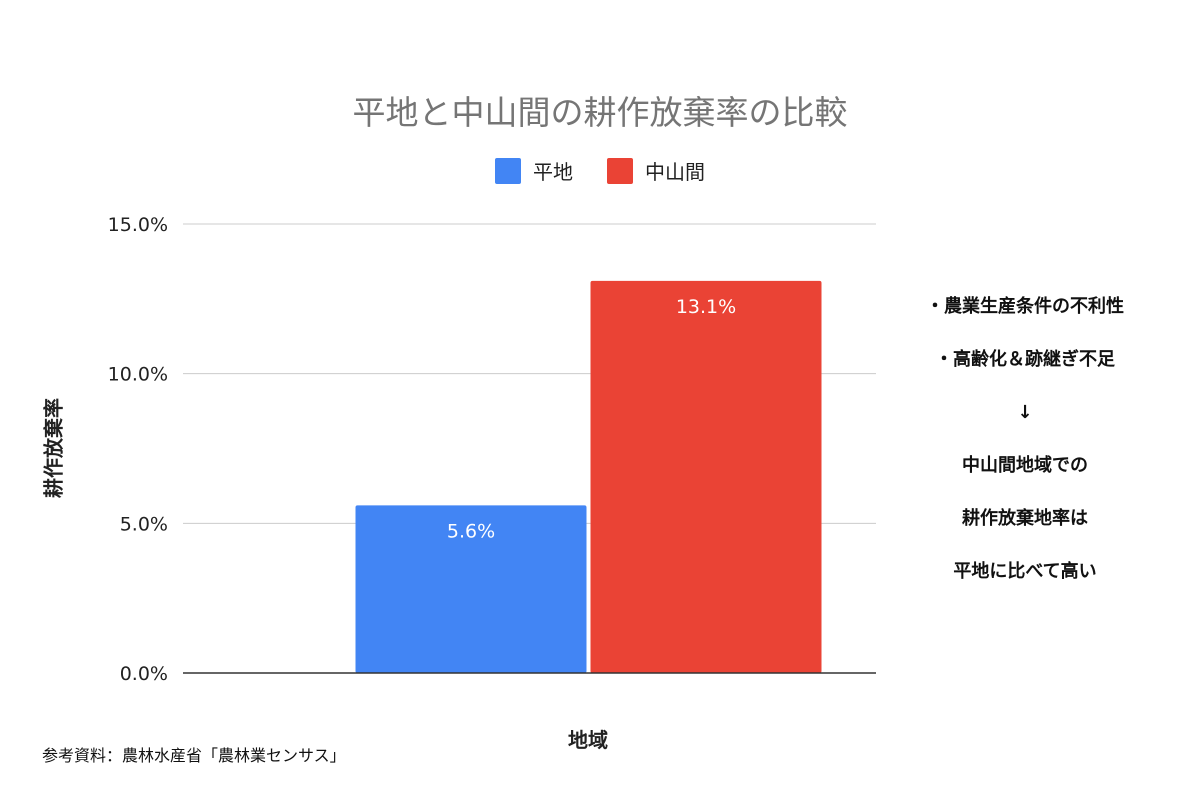  Describe the element at coordinates (620, 170) in the screenshot. I see `legend-swatch-chusankan` at that location.